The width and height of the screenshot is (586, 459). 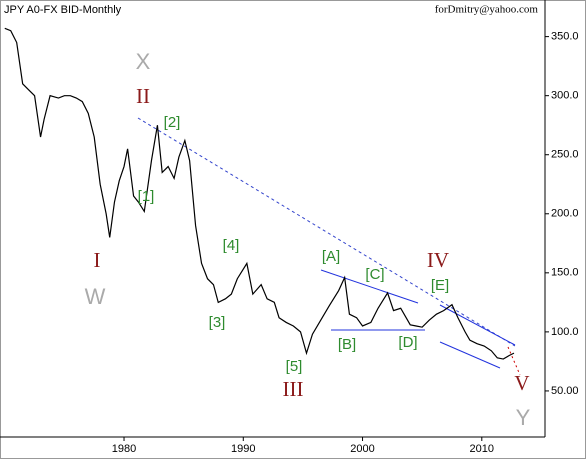 What do you see at coordinates (374, 274) in the screenshot?
I see `wave-label: [C]` at bounding box center [374, 274].